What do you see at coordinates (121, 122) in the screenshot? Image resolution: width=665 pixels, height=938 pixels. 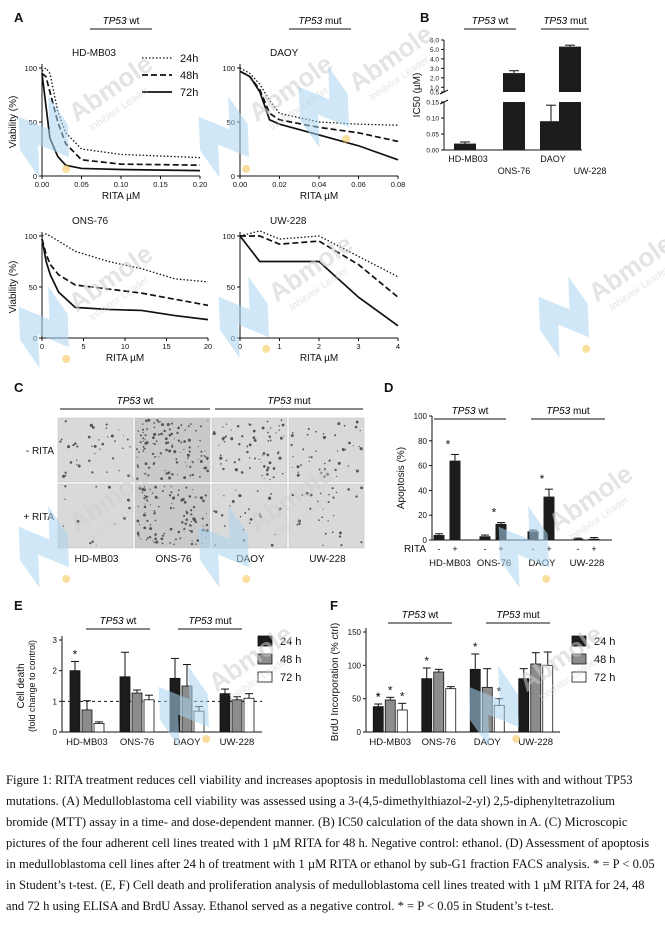 I see `series-line-72h` at bounding box center [121, 122].